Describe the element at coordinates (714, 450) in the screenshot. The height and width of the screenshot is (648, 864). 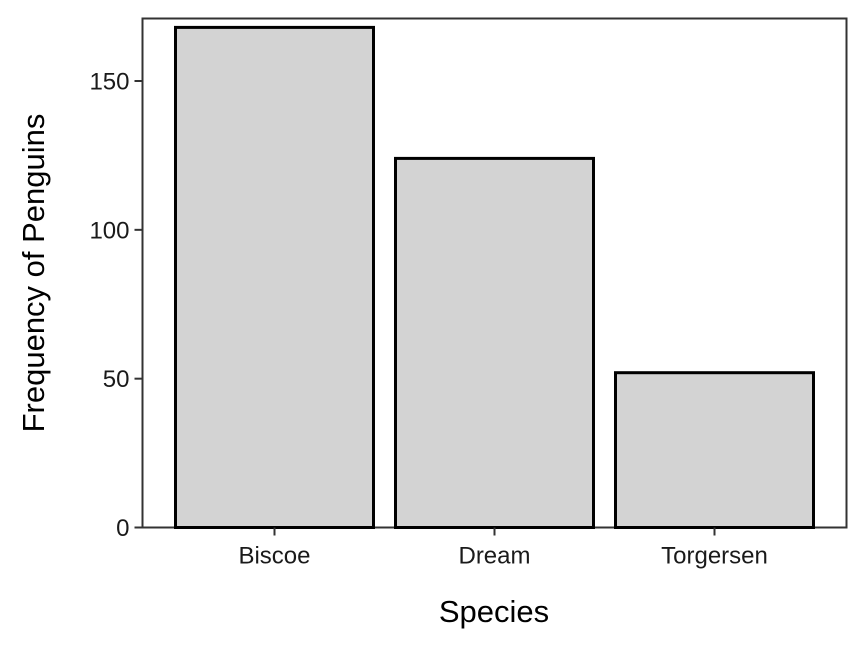
I see `bar-torgersen` at that location.